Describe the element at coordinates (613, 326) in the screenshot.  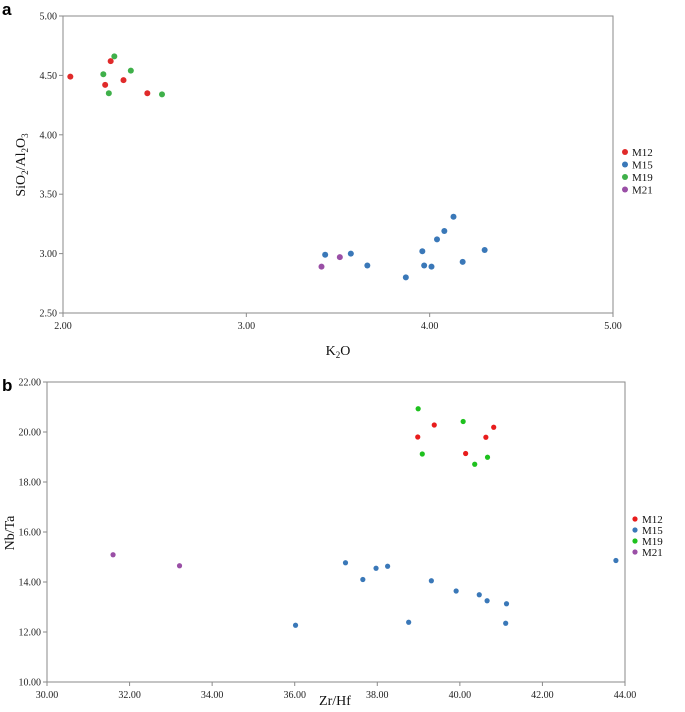
I see `x-tick-label: 5.00` at that location.